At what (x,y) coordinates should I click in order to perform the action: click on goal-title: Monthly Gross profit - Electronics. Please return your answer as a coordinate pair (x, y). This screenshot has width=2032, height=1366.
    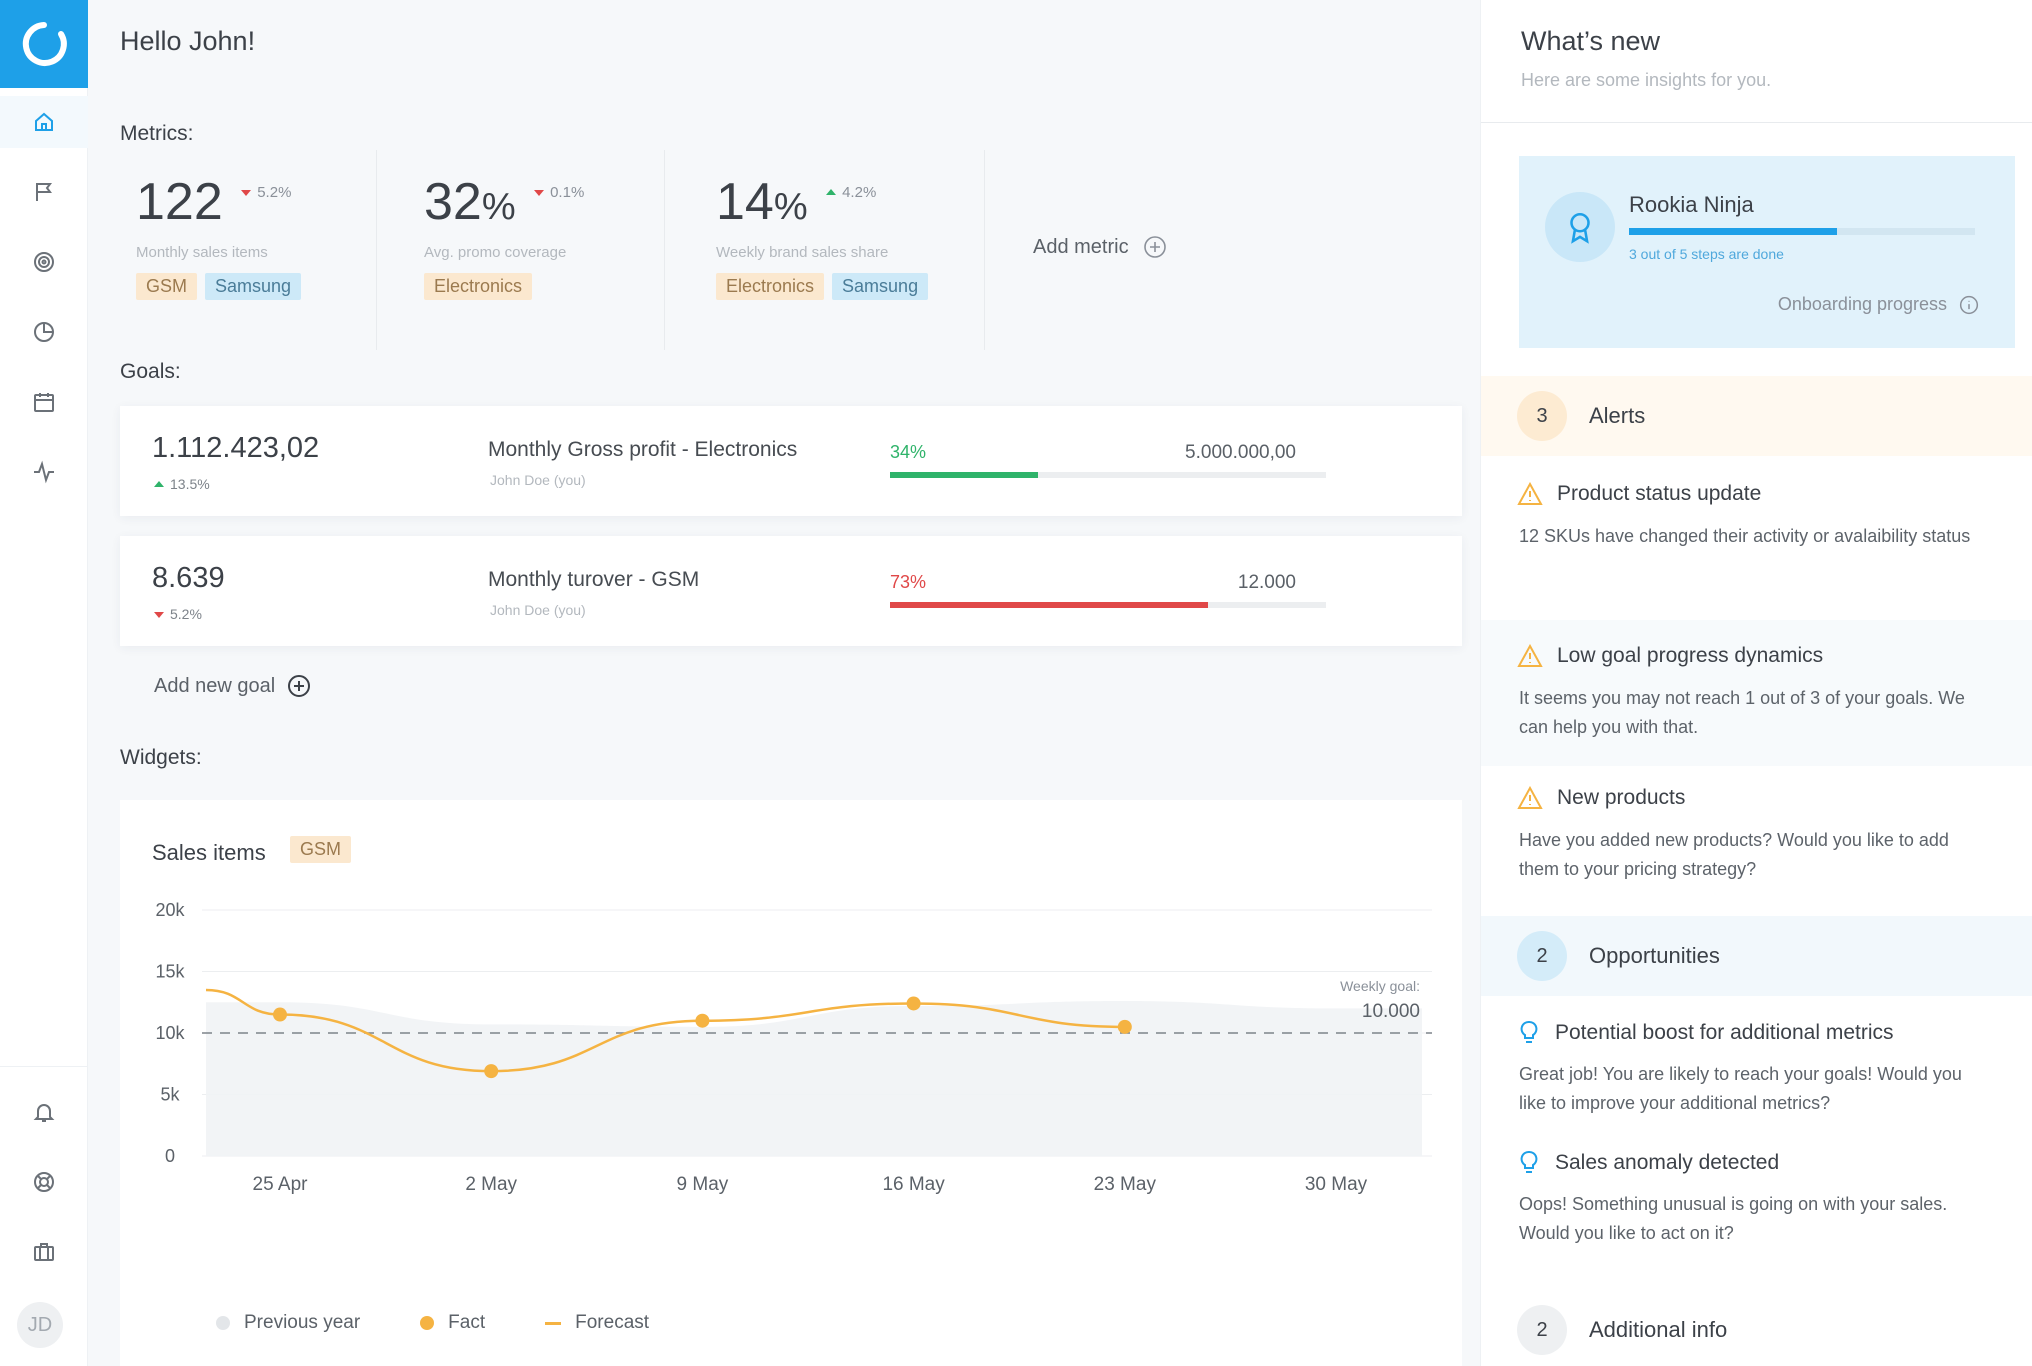
    Looking at the image, I should click on (643, 449).